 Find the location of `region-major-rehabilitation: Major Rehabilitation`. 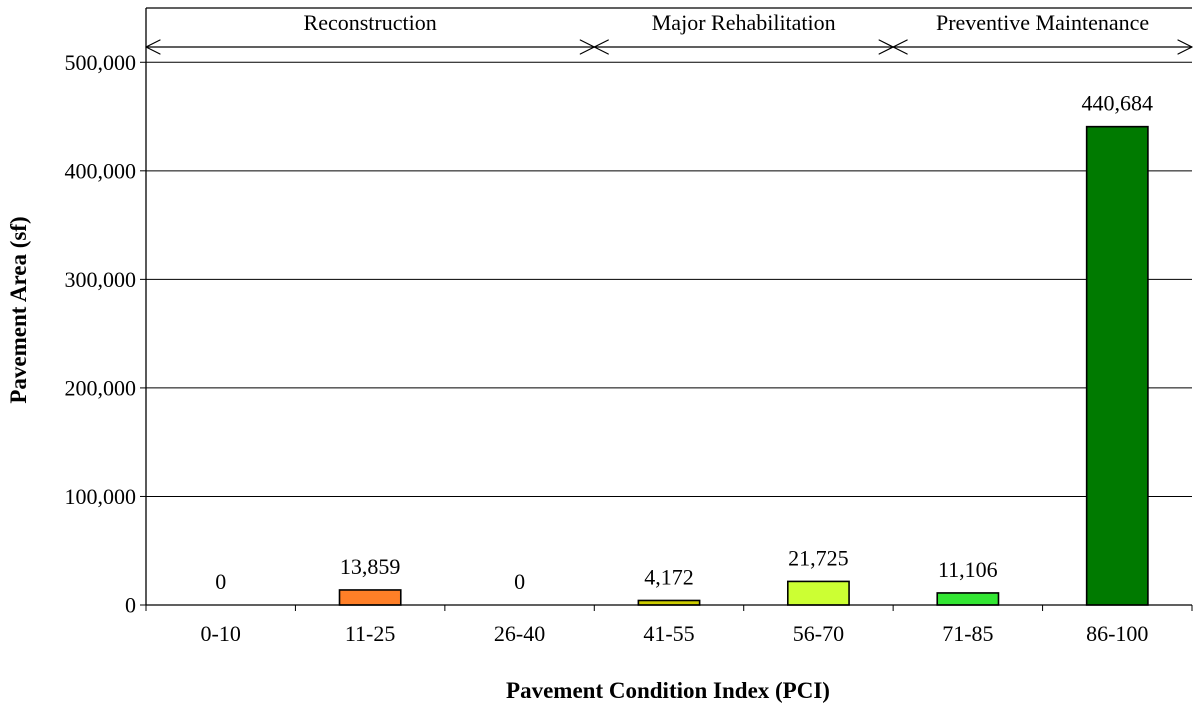

region-major-rehabilitation: Major Rehabilitation is located at coordinates (743, 32).